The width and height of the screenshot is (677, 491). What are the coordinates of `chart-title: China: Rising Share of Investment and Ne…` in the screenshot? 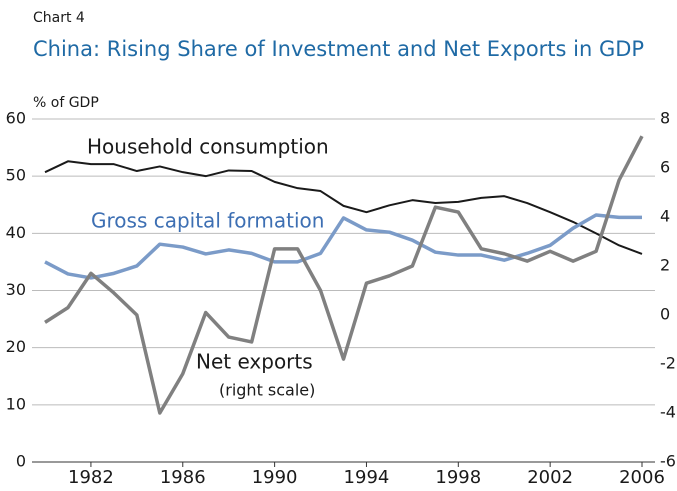 It's located at (338, 49).